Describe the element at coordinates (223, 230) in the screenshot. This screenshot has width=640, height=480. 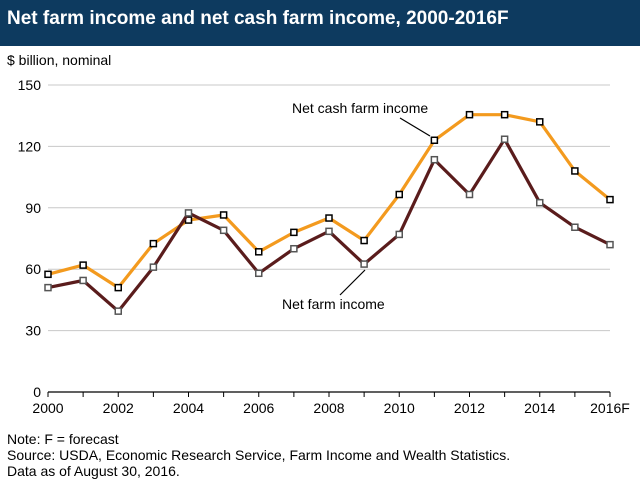
I see `data-point-1-2005` at that location.